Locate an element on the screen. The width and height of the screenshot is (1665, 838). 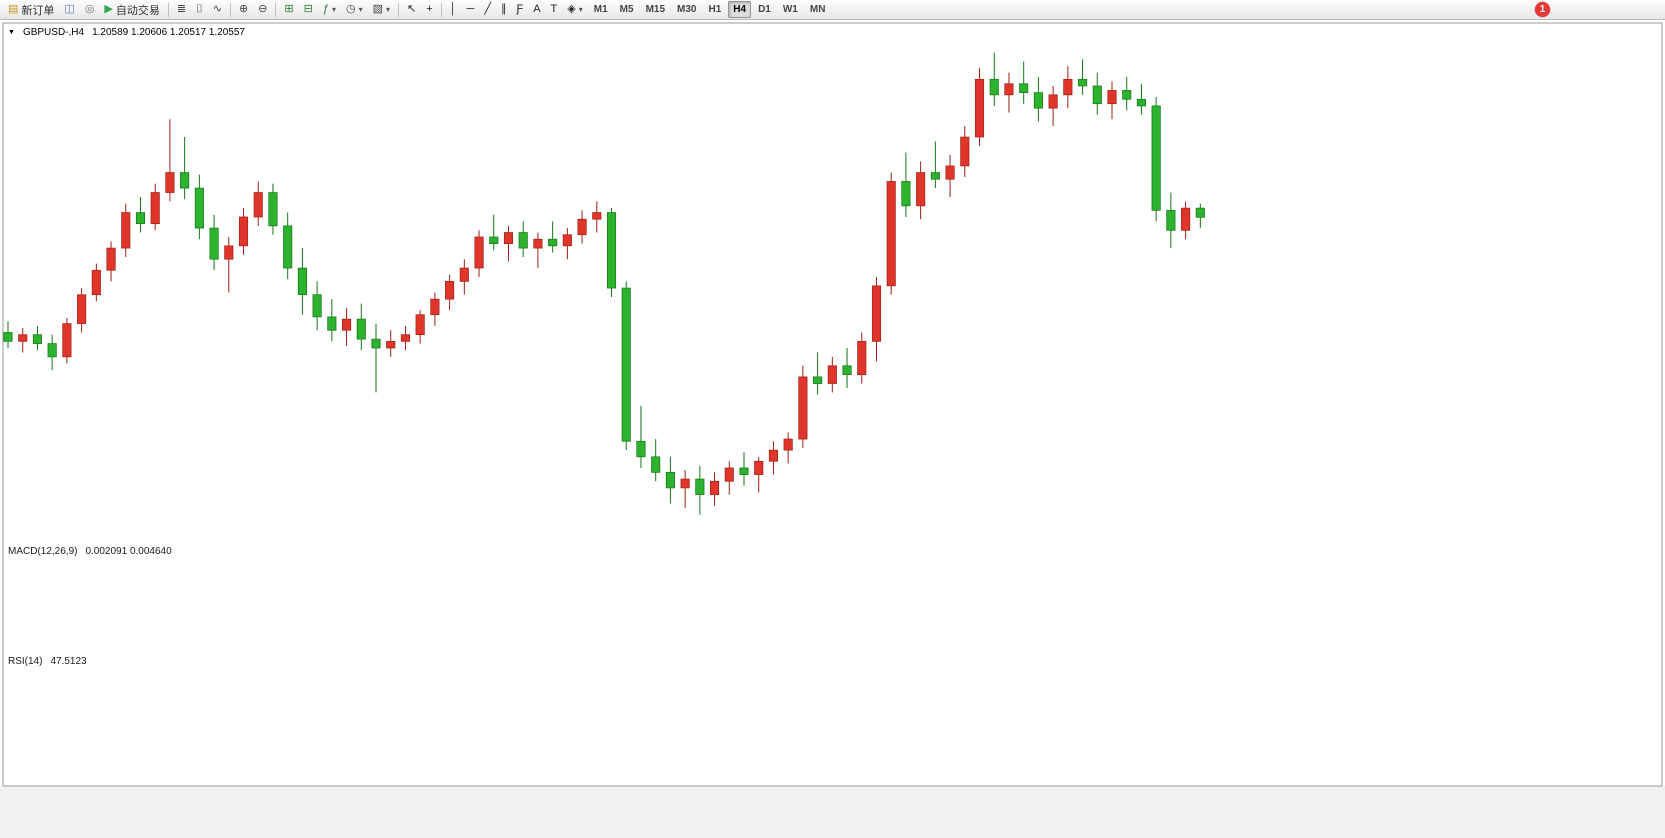
timeframe-m5-button: M5 is located at coordinates (626, 9).